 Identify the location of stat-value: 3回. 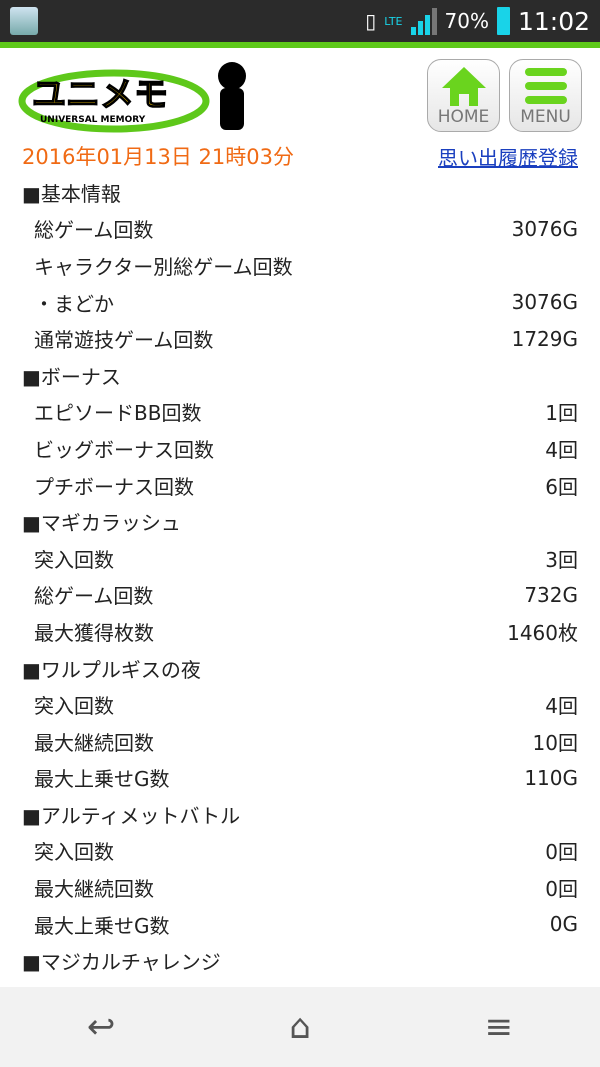
(561, 559).